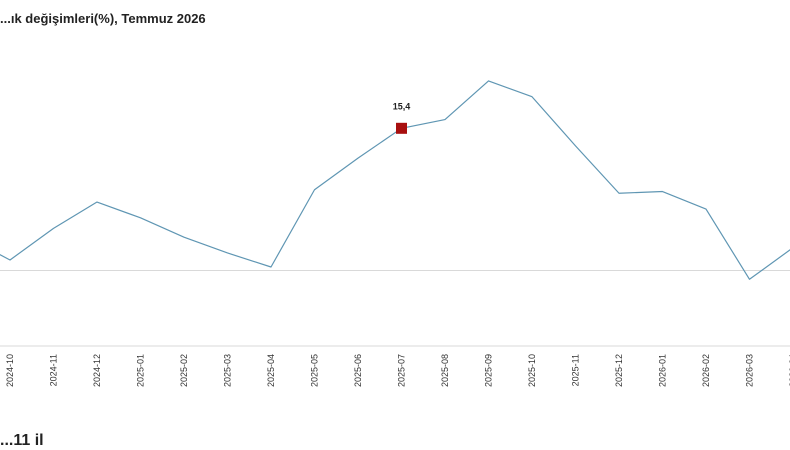 This screenshot has width=790, height=450. What do you see at coordinates (22, 440) in the screenshot?
I see `footer-text: ...11 il` at bounding box center [22, 440].